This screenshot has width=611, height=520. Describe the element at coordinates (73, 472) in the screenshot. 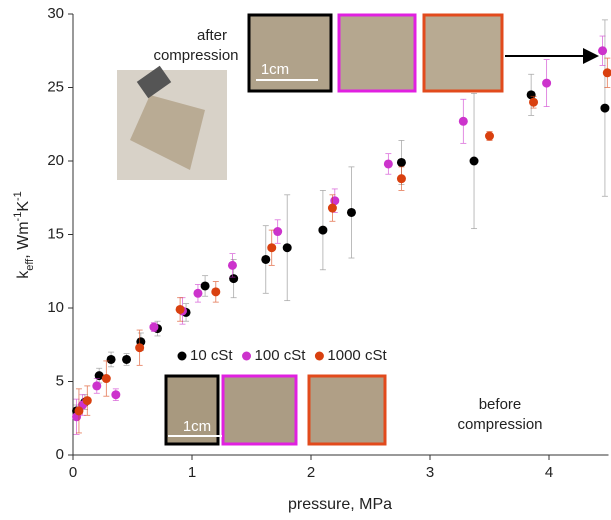

I see `x-tick-label: 0` at that location.